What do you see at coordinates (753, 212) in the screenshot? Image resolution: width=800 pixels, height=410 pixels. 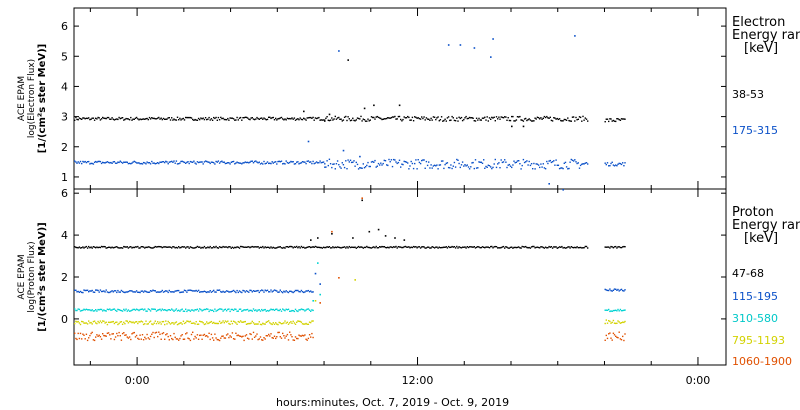 I see `proton-legend-title: Proton` at bounding box center [753, 212].